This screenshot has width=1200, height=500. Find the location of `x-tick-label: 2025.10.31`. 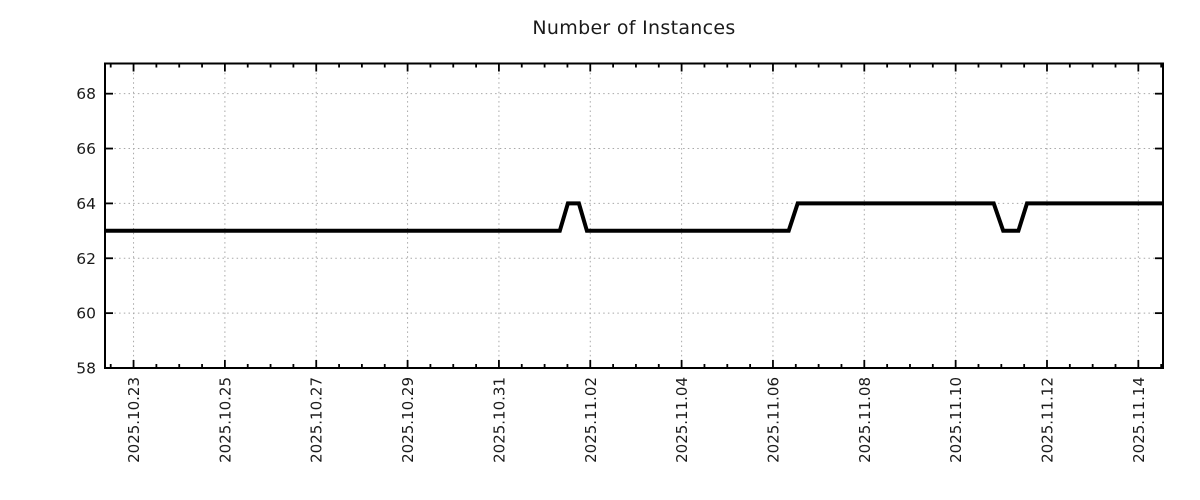

x-tick-label: 2025.10.31 is located at coordinates (499, 420).